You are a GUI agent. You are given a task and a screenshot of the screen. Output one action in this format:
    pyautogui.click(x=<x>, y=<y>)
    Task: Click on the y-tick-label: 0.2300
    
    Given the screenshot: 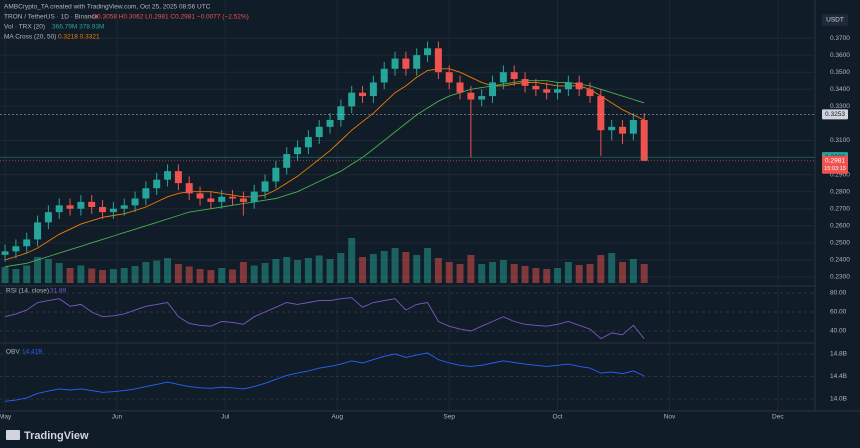 What is the action you would take?
    pyautogui.click(x=840, y=277)
    